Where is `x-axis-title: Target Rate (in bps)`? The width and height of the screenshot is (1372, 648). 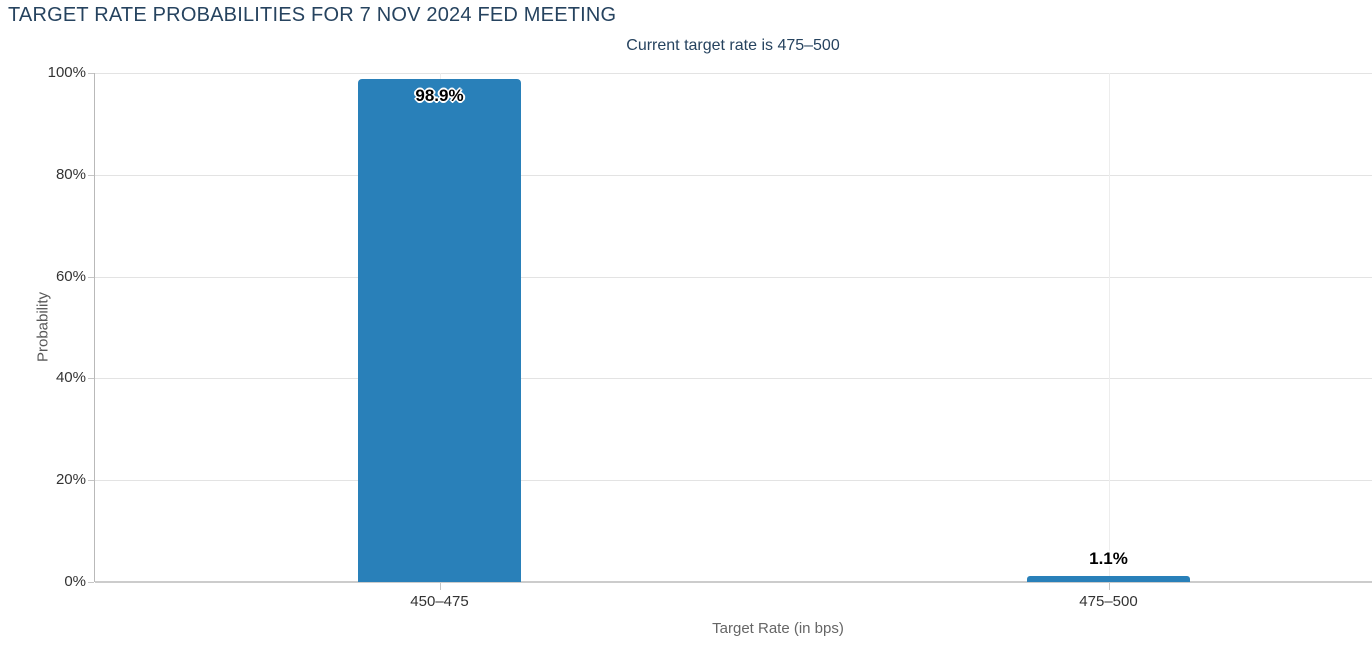
x-axis-title: Target Rate (in bps) is located at coordinates (778, 628).